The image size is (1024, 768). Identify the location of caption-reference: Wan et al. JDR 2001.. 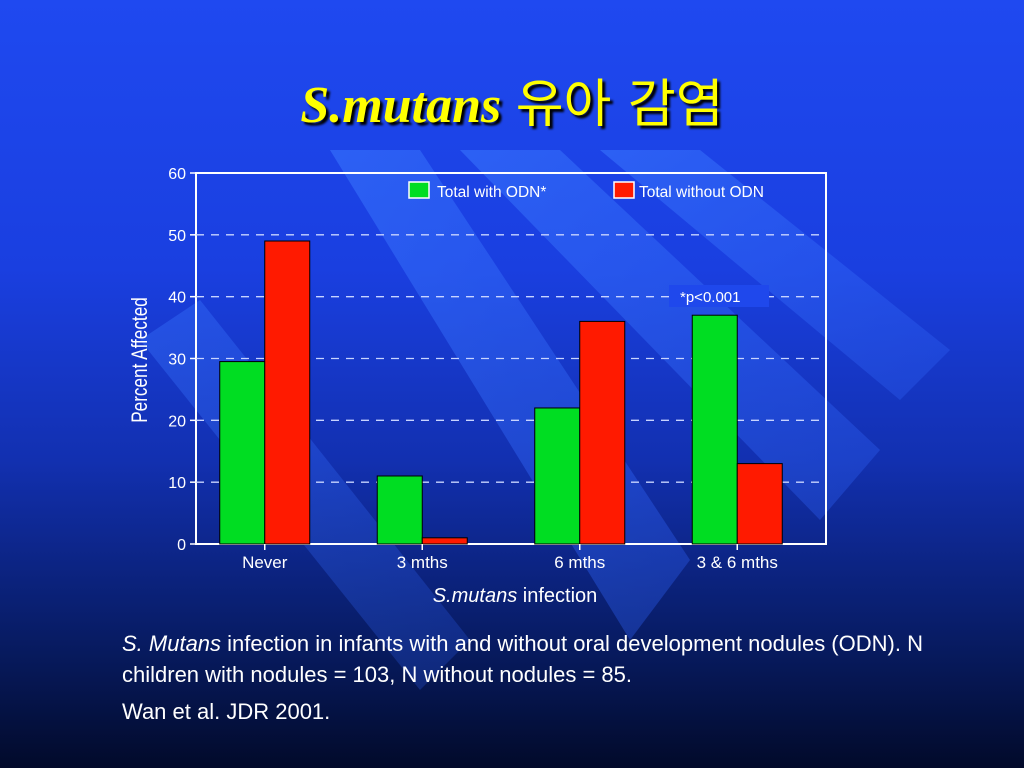
(226, 711).